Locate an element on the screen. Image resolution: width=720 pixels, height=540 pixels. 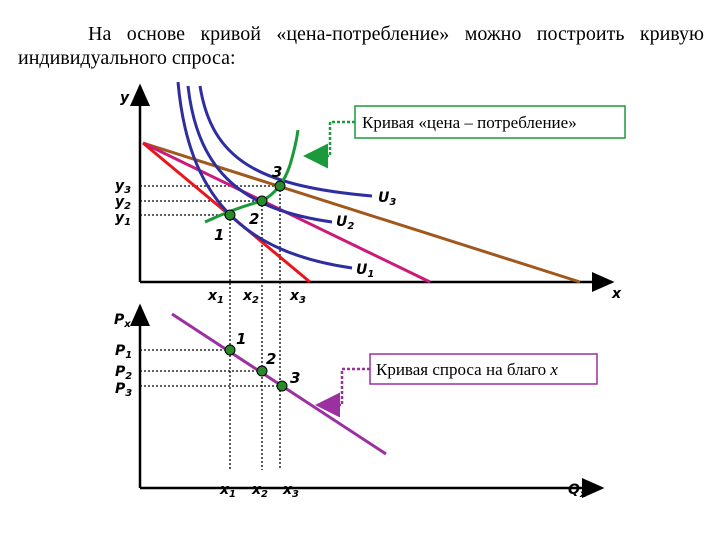
tick-label: y3 is located at coordinates (123, 187).